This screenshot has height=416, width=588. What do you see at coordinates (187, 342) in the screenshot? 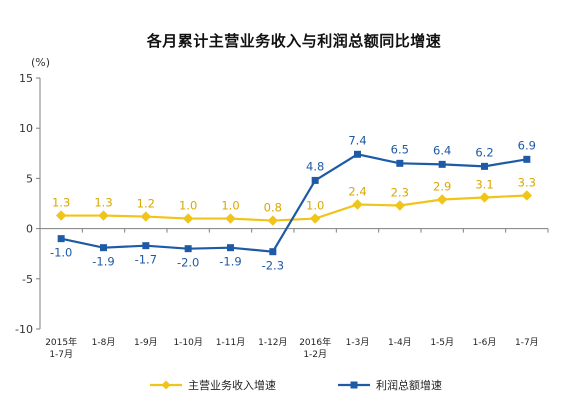
I see `x-tick-label: 1-10月` at bounding box center [187, 342].